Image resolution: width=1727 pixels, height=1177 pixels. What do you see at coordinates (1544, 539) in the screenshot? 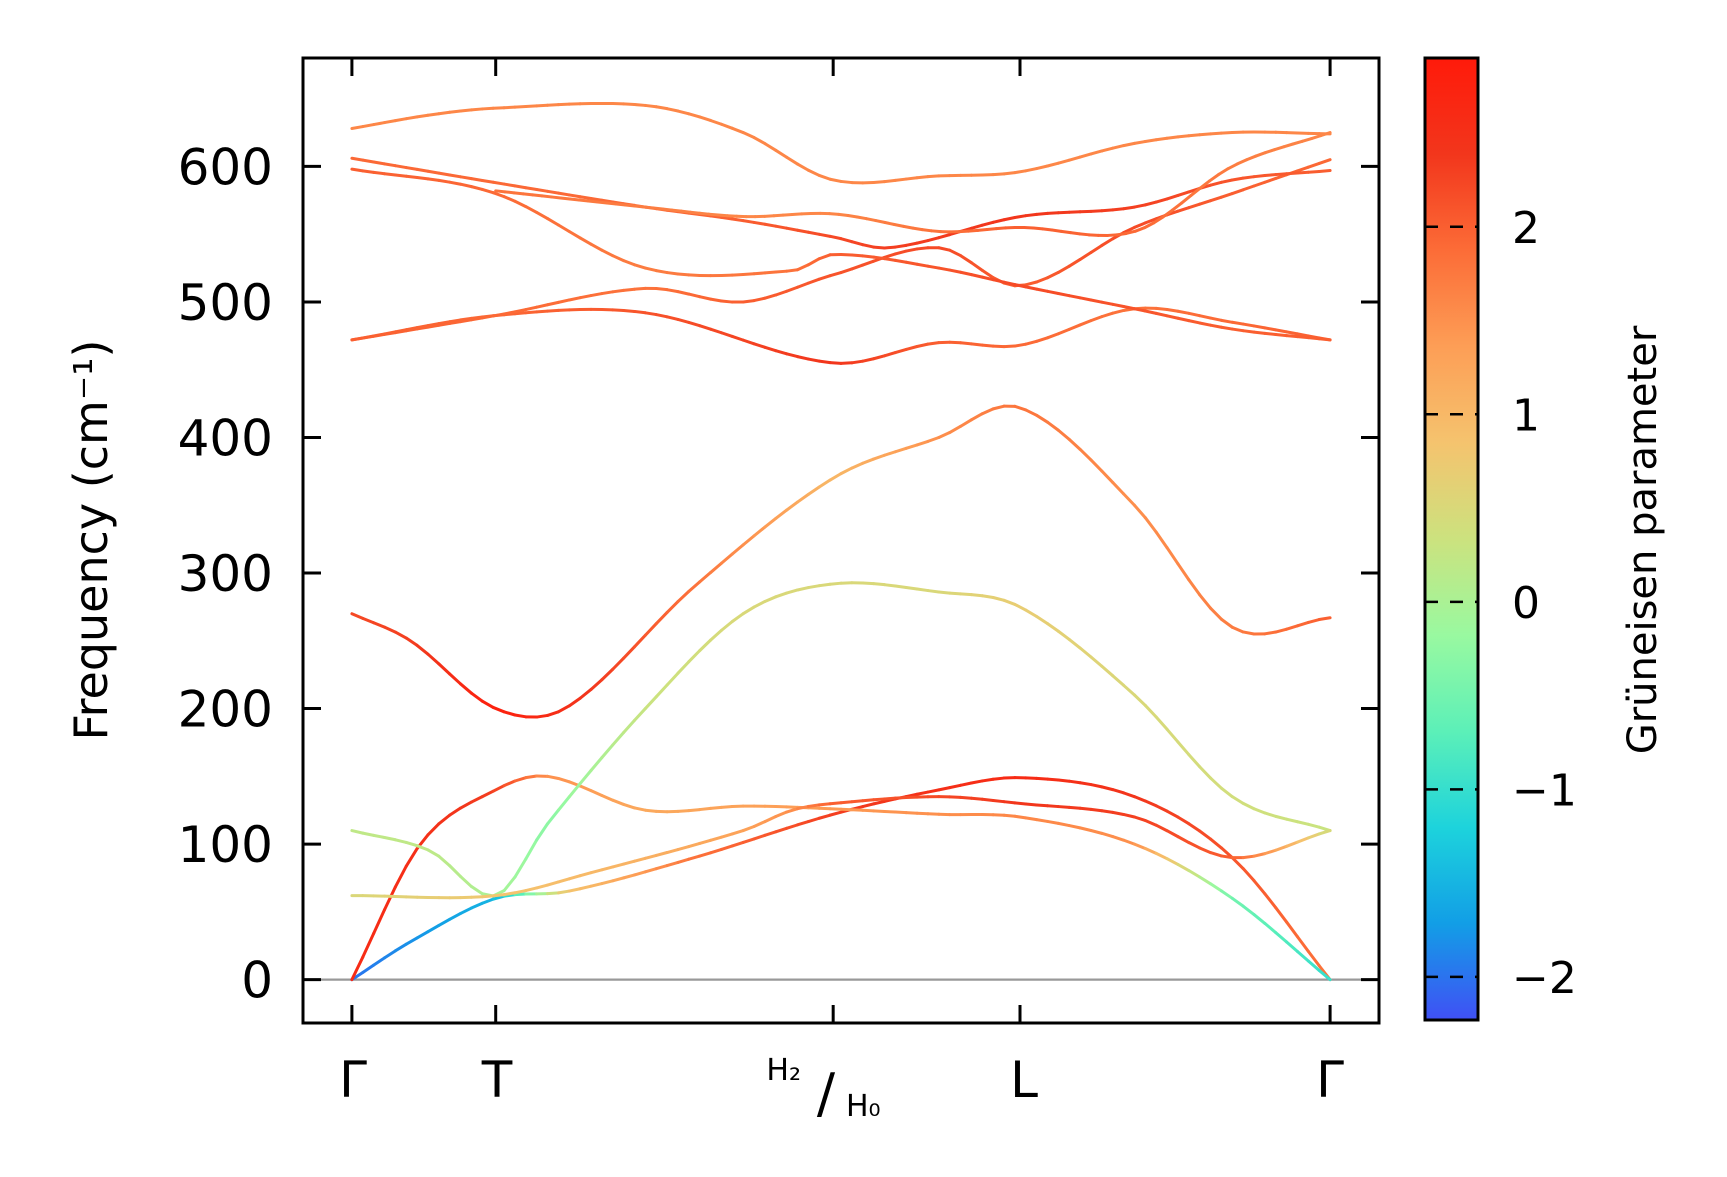
I see `colorbar: −2 −1 0 1 2 Grüneisen parameter` at bounding box center [1544, 539].